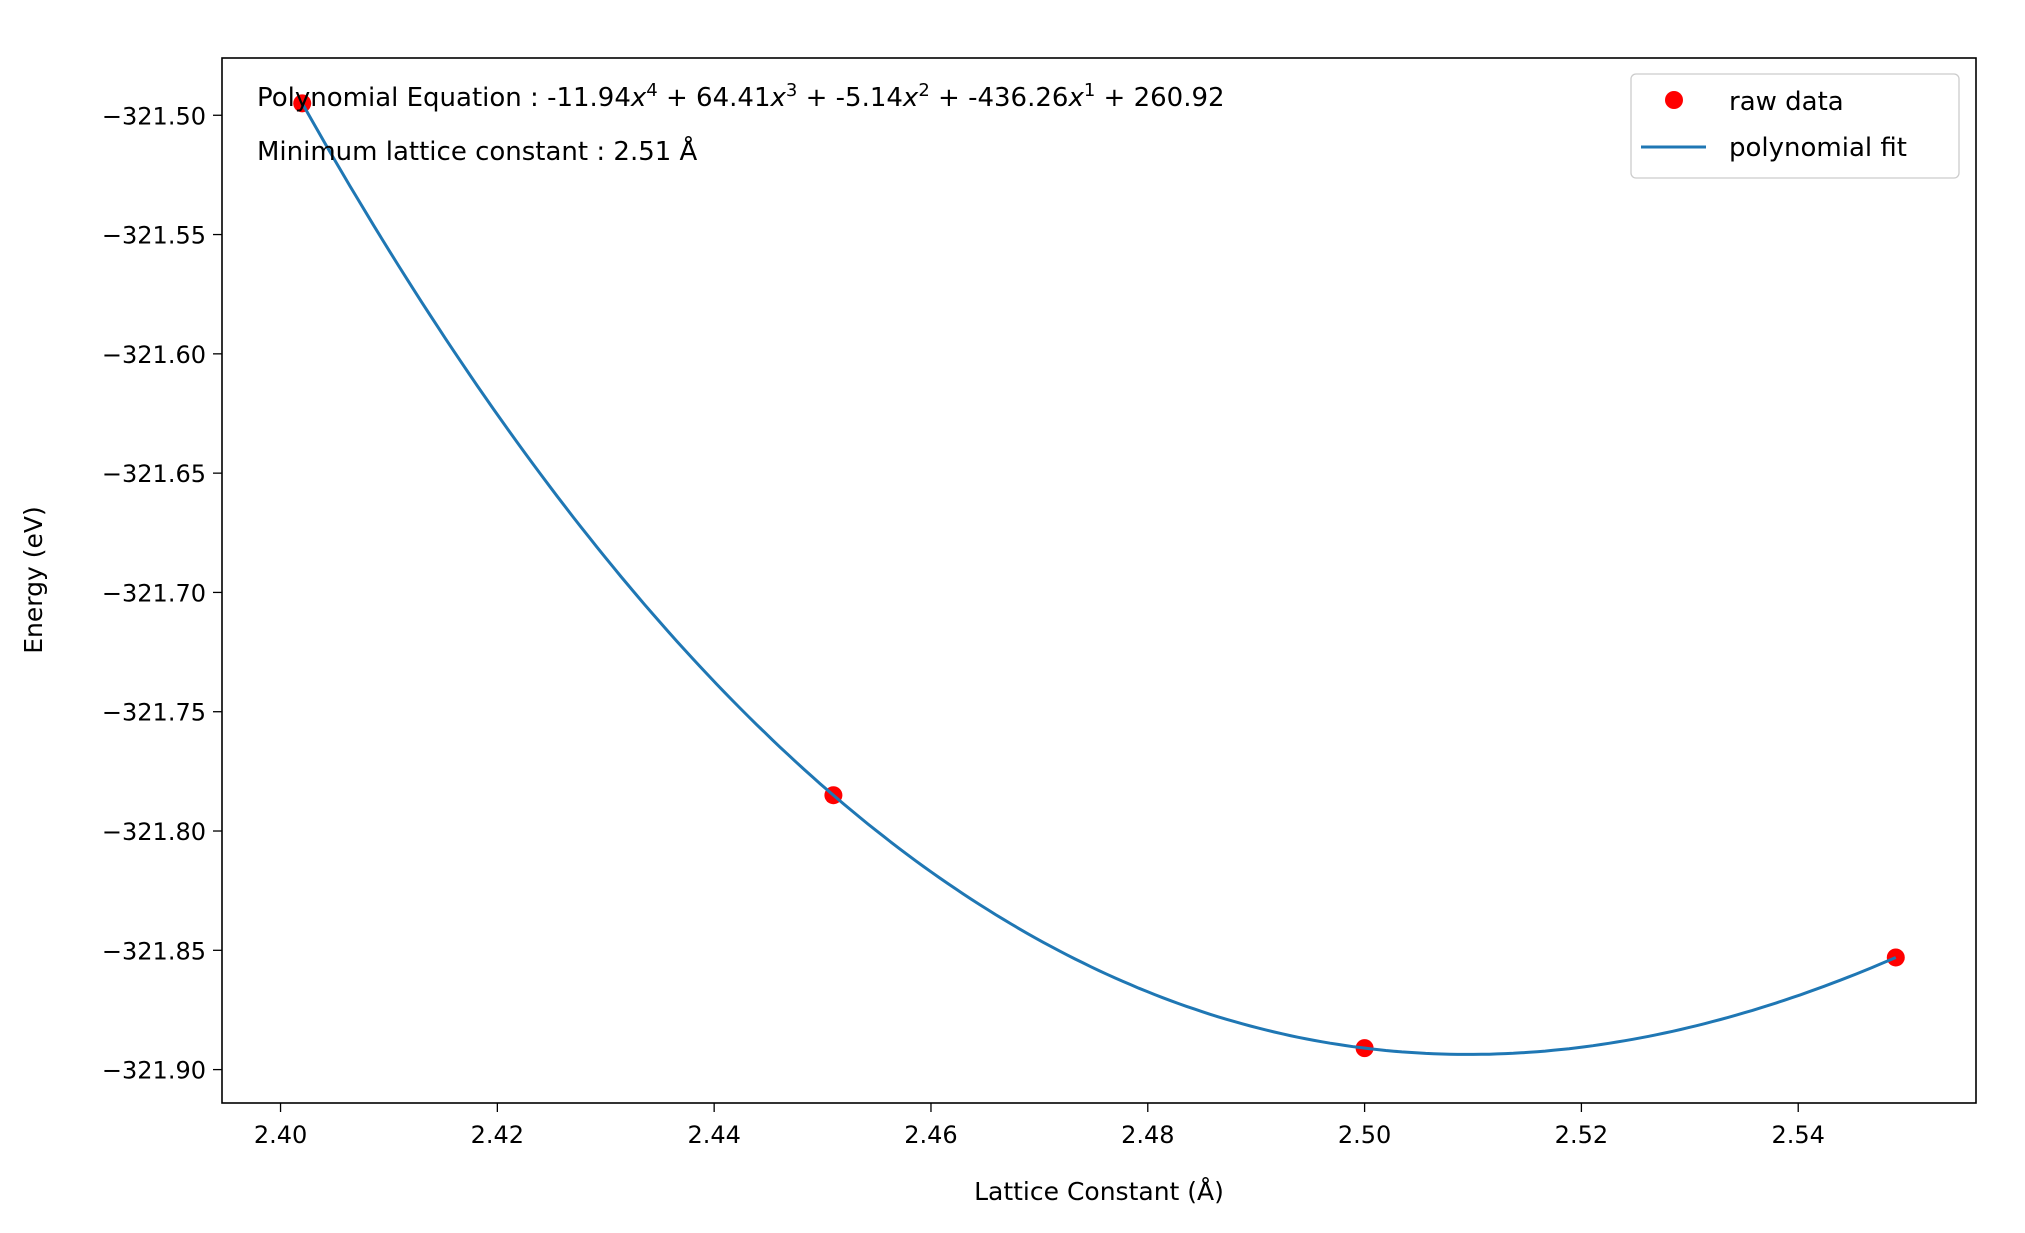 The height and width of the screenshot is (1233, 2025). Describe the element at coordinates (402, 98) in the screenshot. I see `equation-prefix: Polynomial Equation :` at that location.